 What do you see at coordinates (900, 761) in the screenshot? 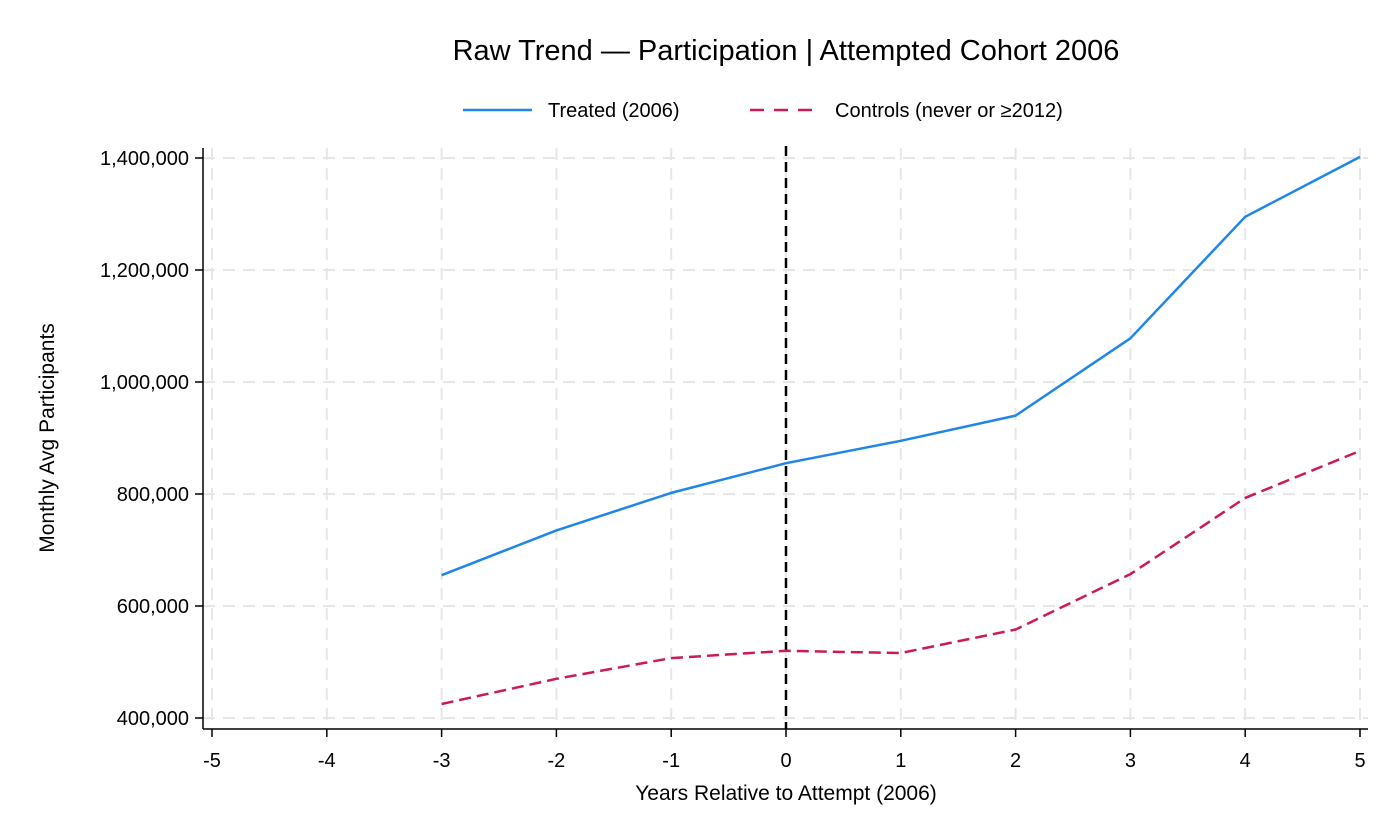
I see `x-tick-label: 1` at bounding box center [900, 761].